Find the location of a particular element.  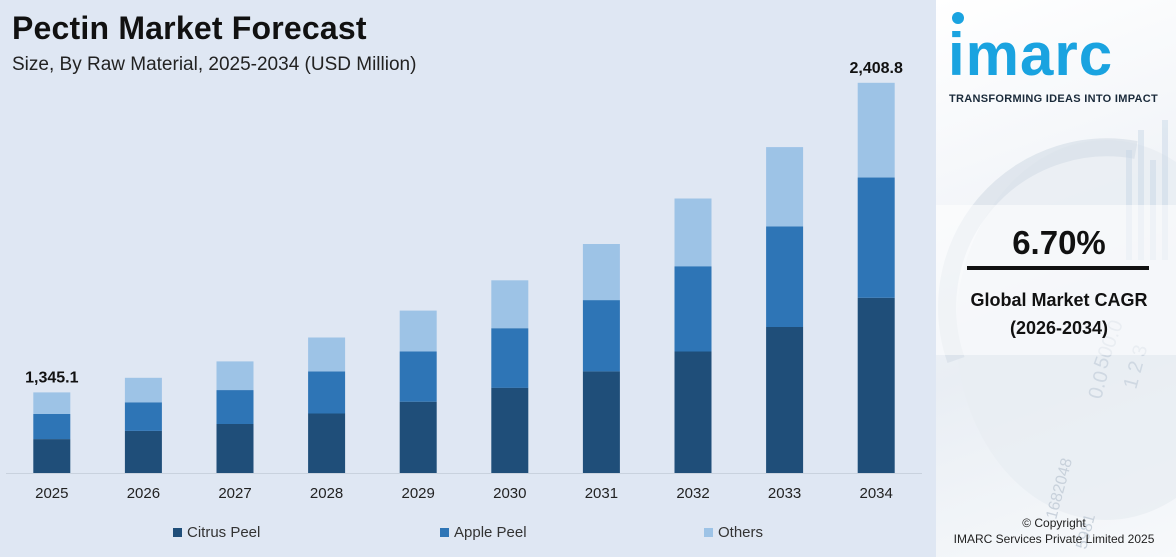

cagr-label: Global Market CAGR (2026-2034) is located at coordinates (1056, 314).